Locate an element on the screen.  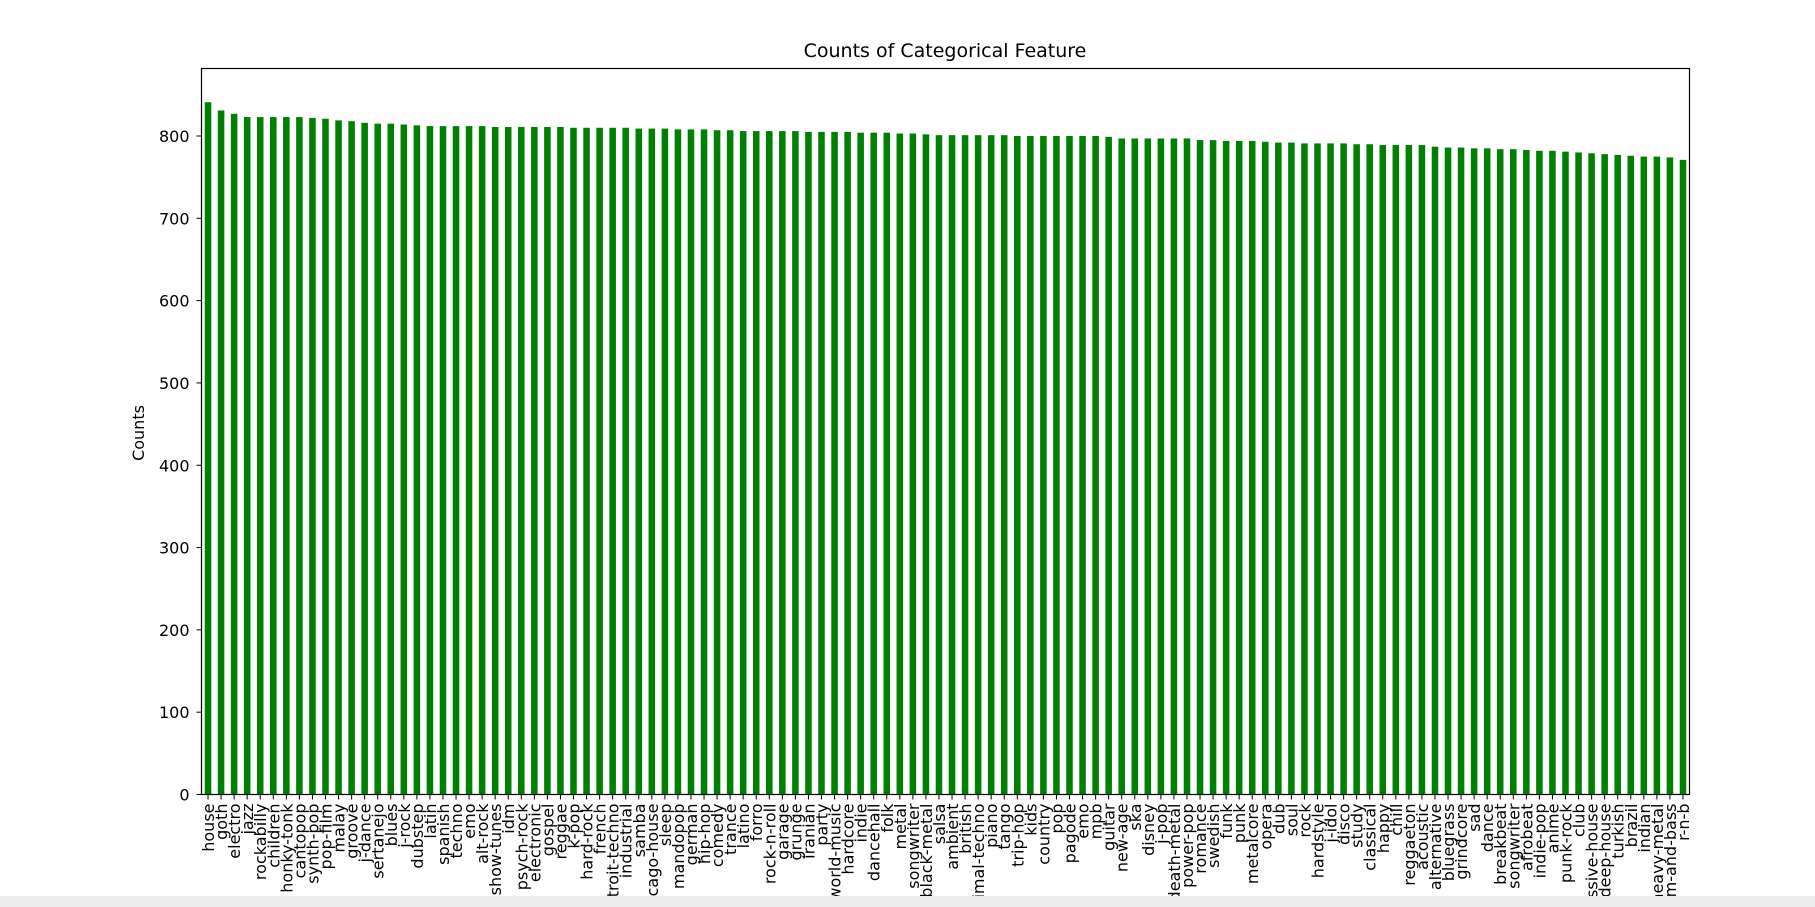
bar-latin is located at coordinates (430, 460).